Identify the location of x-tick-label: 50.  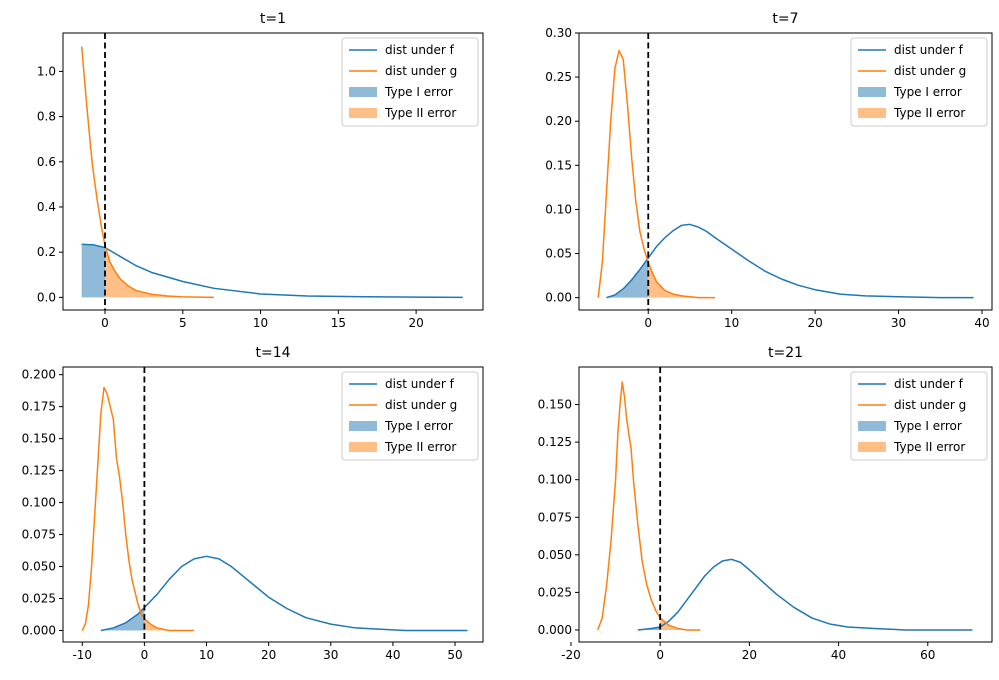
(454, 655).